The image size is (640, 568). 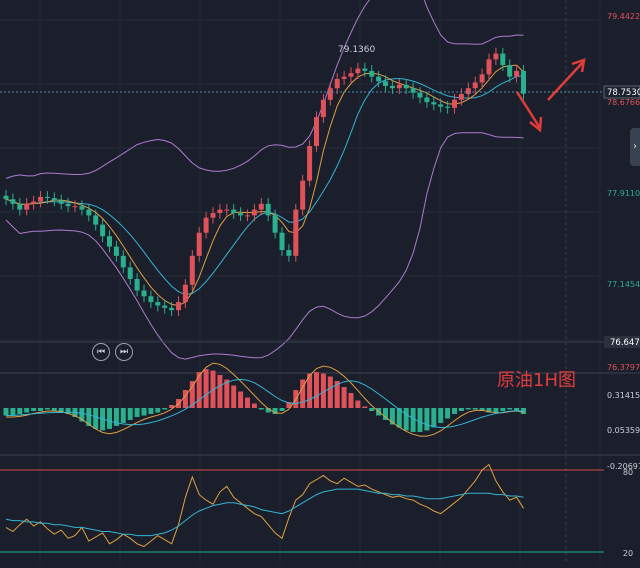 I want to click on down-arrow-line, so click(x=528, y=110).